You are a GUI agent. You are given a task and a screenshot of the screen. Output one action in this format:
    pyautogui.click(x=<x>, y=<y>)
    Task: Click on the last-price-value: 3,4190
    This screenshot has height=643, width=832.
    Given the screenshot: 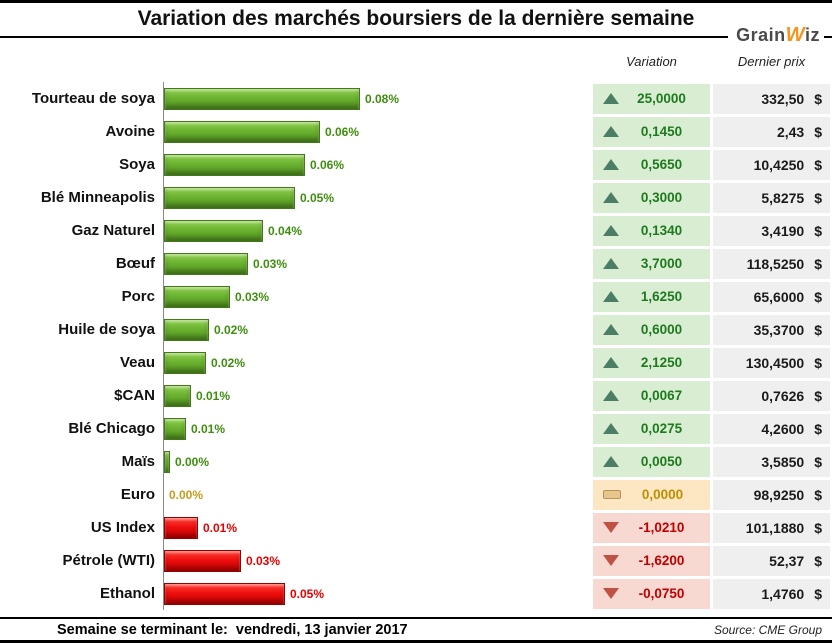 What is the action you would take?
    pyautogui.click(x=783, y=230)
    